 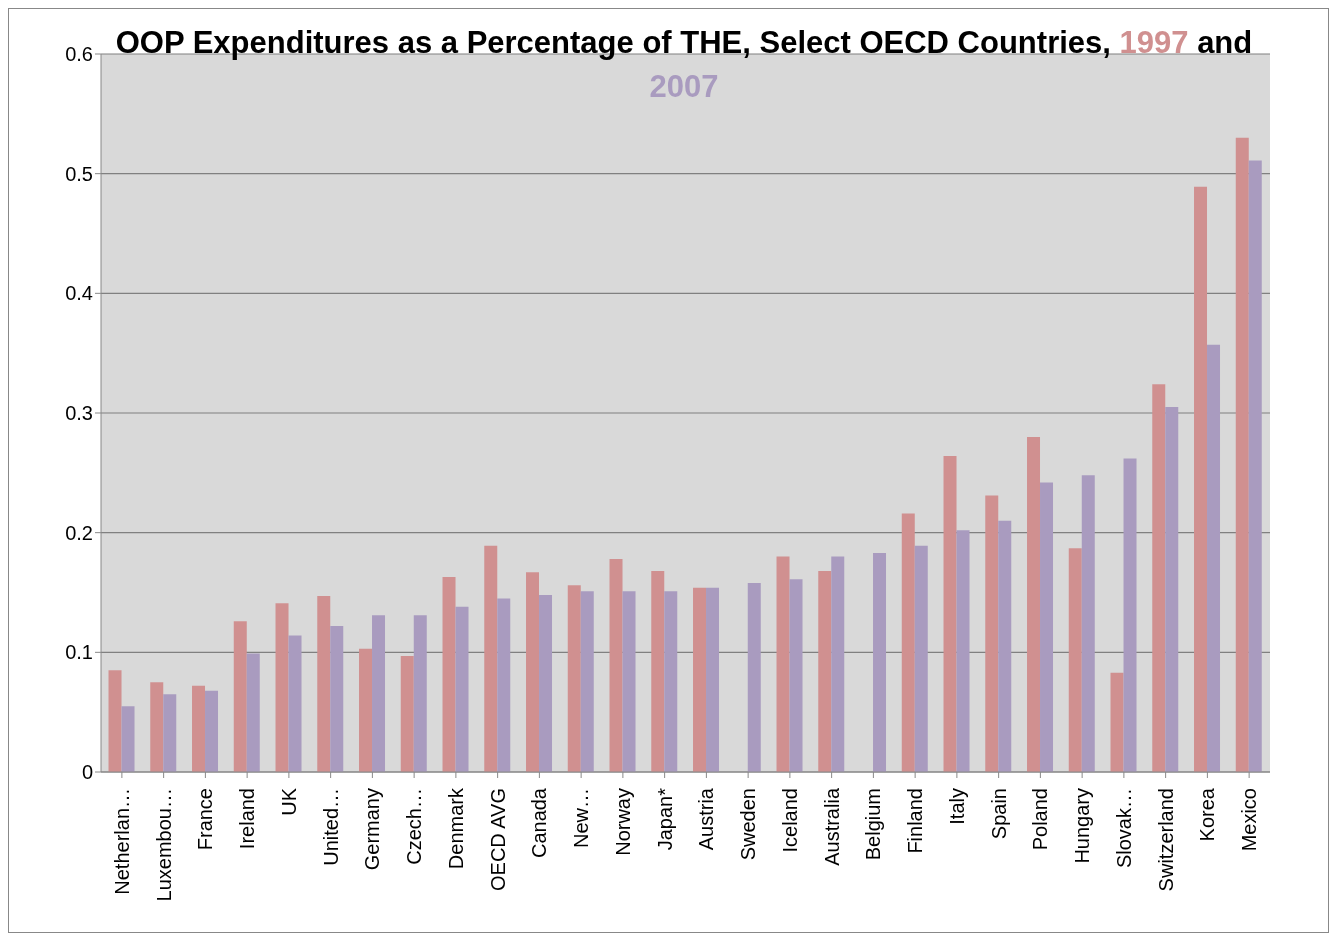 I want to click on x-tick-label: Spain, so click(x=998, y=814).